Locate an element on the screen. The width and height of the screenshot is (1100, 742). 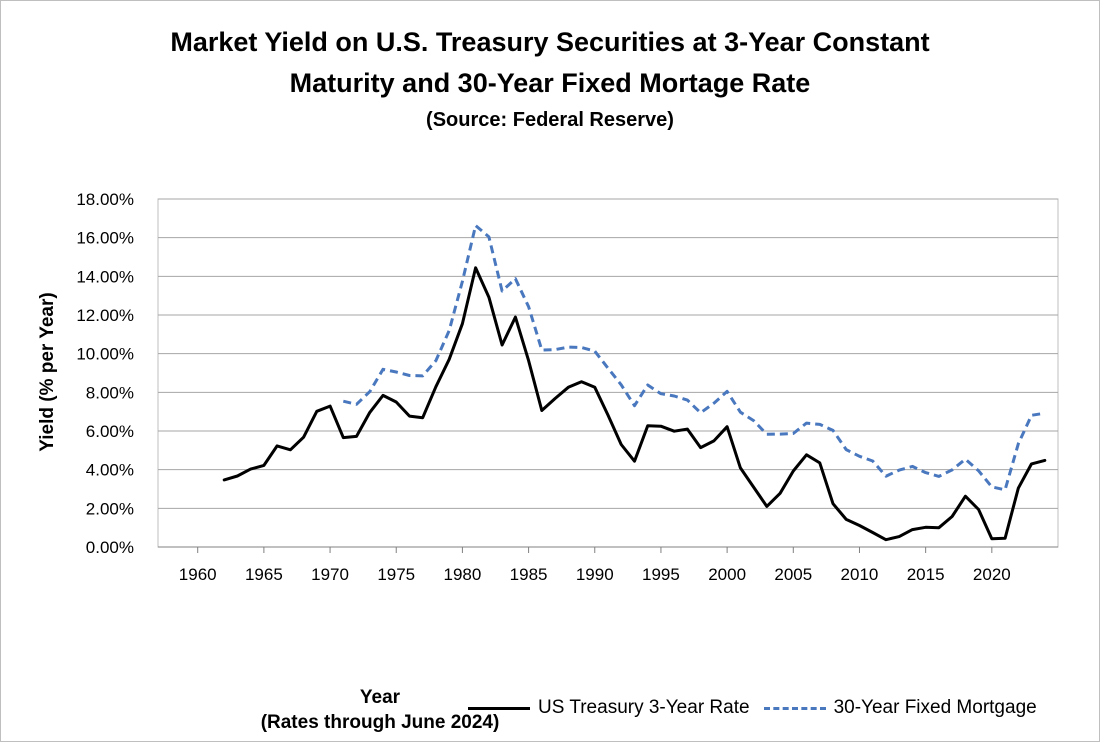
y-tick-label: 18.00% is located at coordinates (105, 199).